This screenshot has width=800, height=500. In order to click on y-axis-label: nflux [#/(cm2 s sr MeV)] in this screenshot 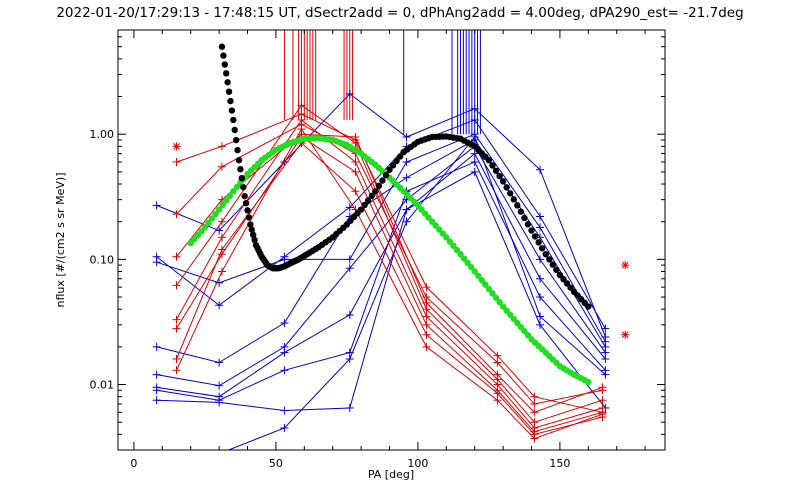, I will do `click(60, 240)`.